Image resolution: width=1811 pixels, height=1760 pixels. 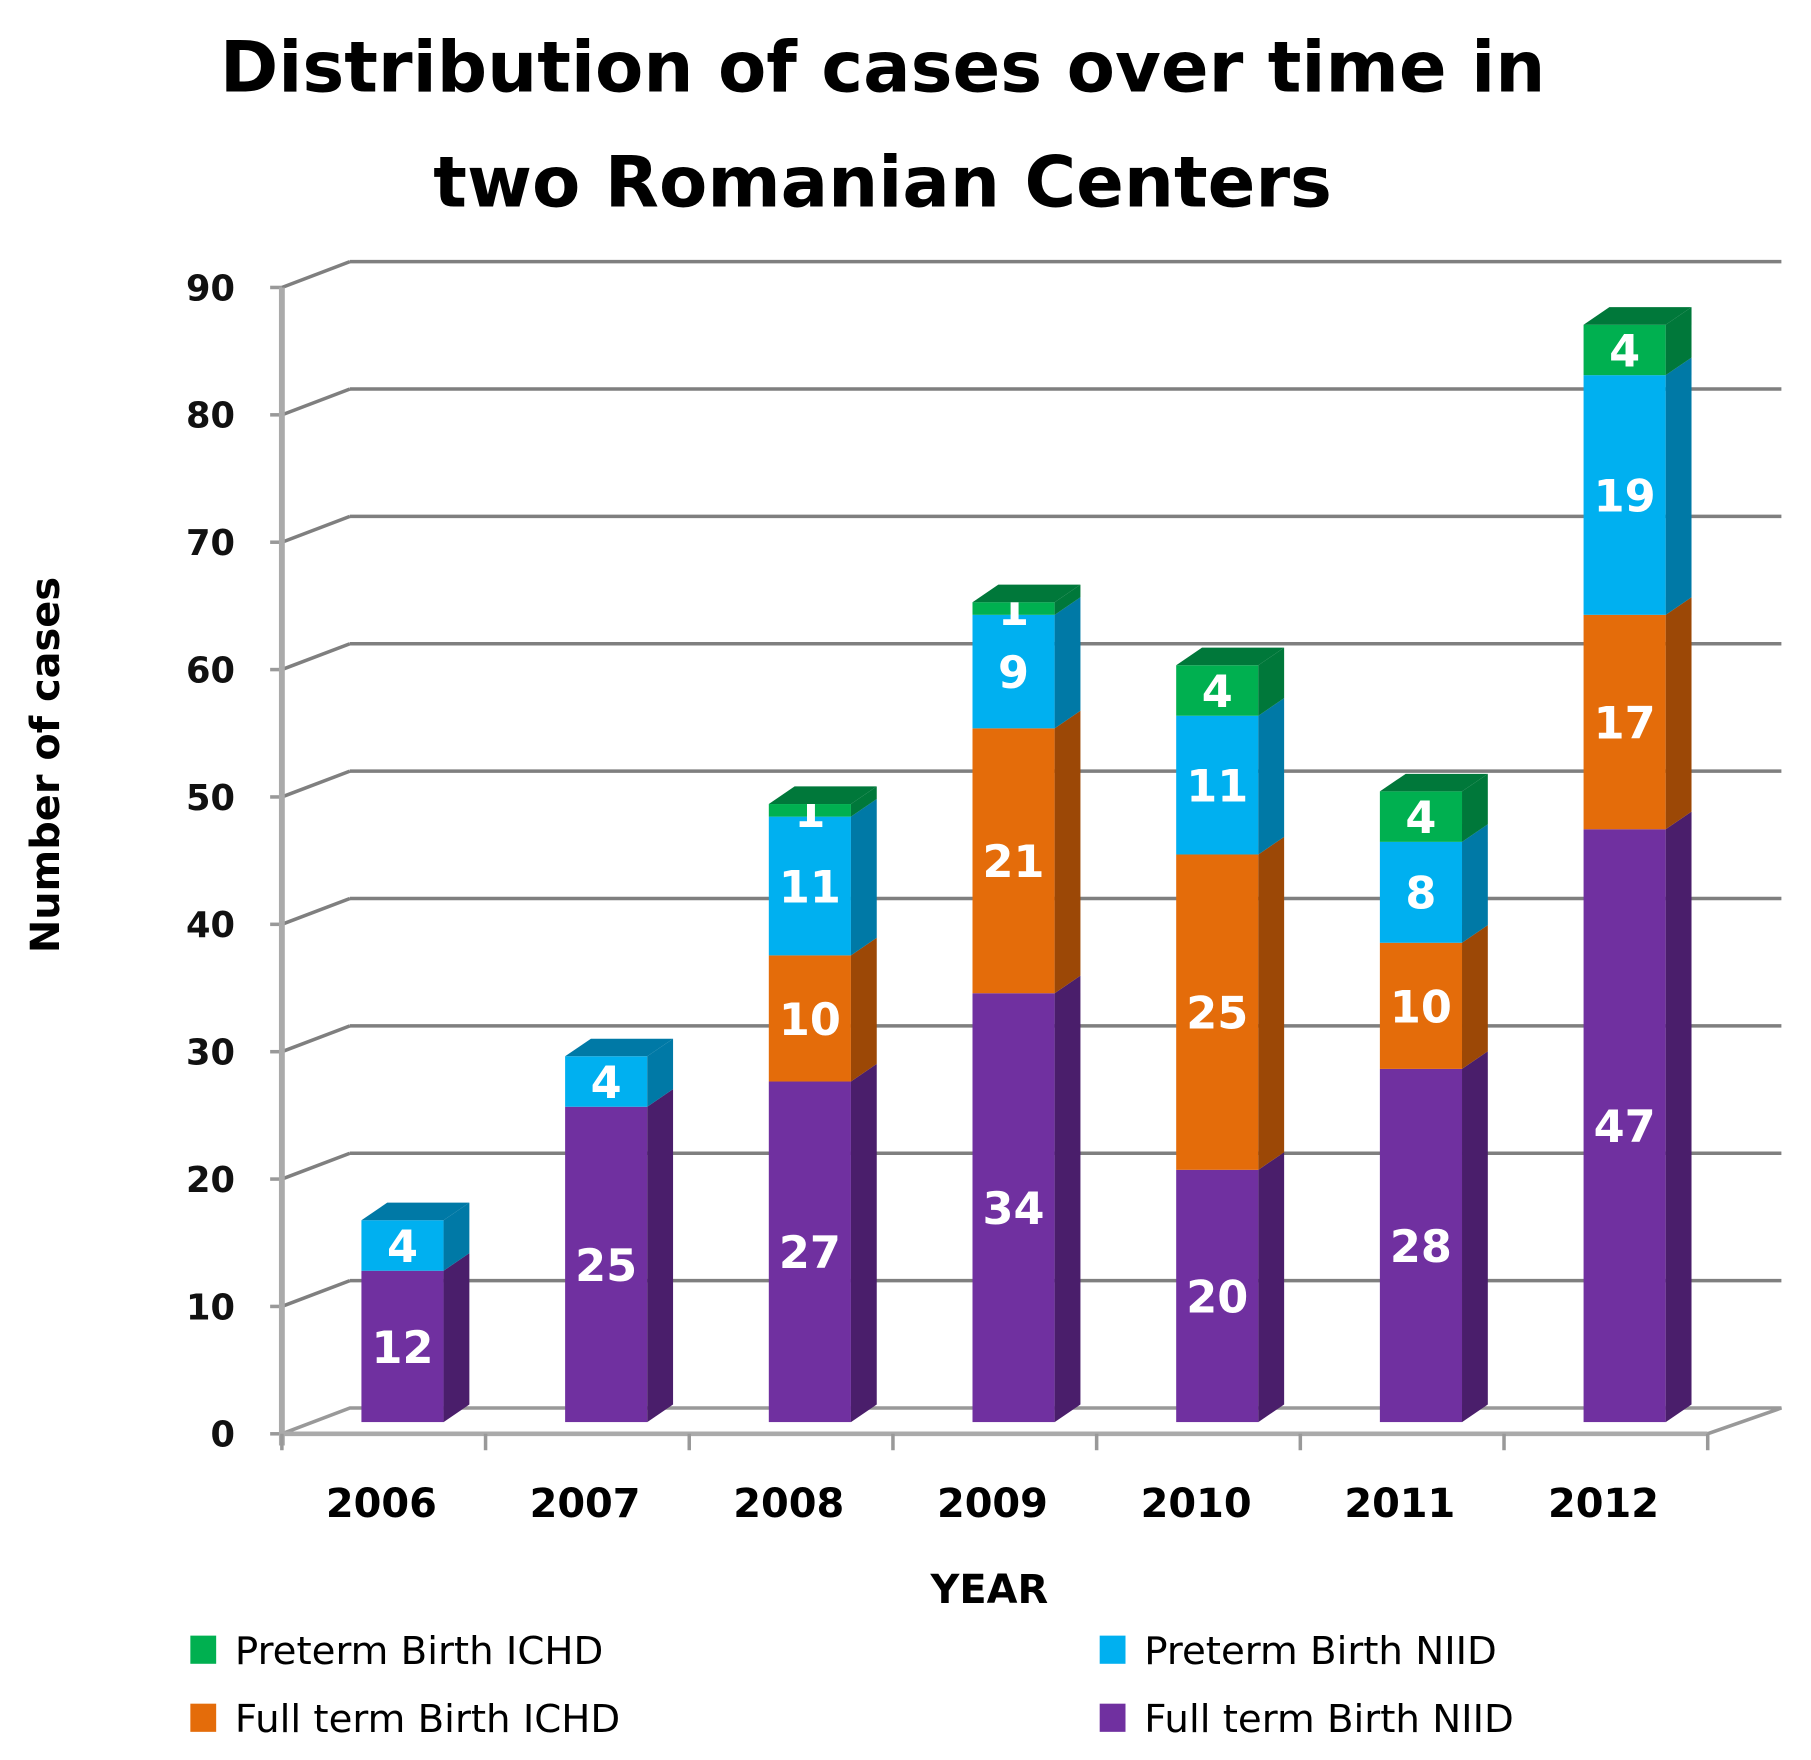 I want to click on data-label: 11, so click(x=810, y=887).